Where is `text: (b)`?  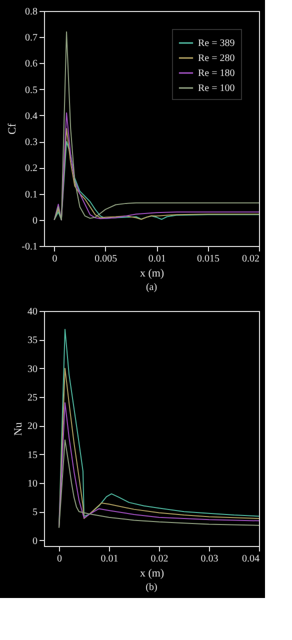 text: (b) is located at coordinates (152, 587).